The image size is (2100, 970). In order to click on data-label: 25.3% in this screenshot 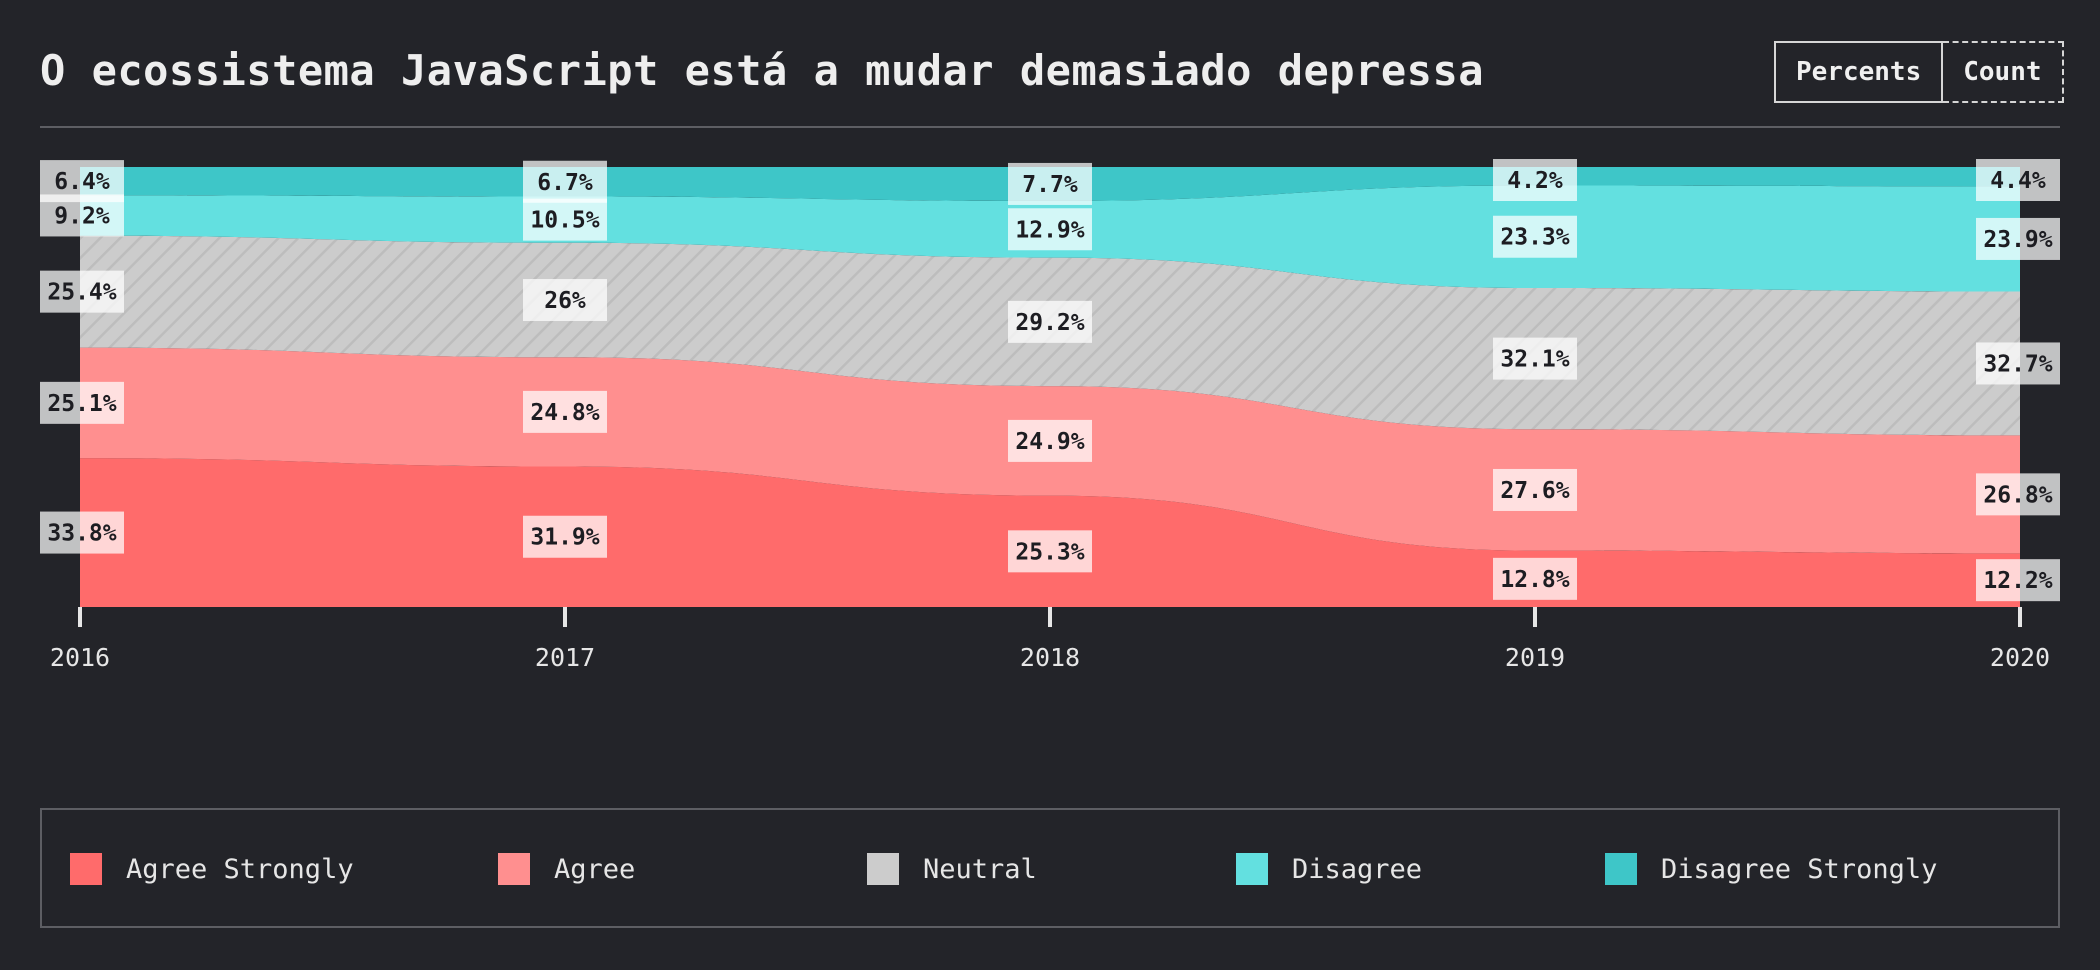, I will do `click(1050, 551)`.